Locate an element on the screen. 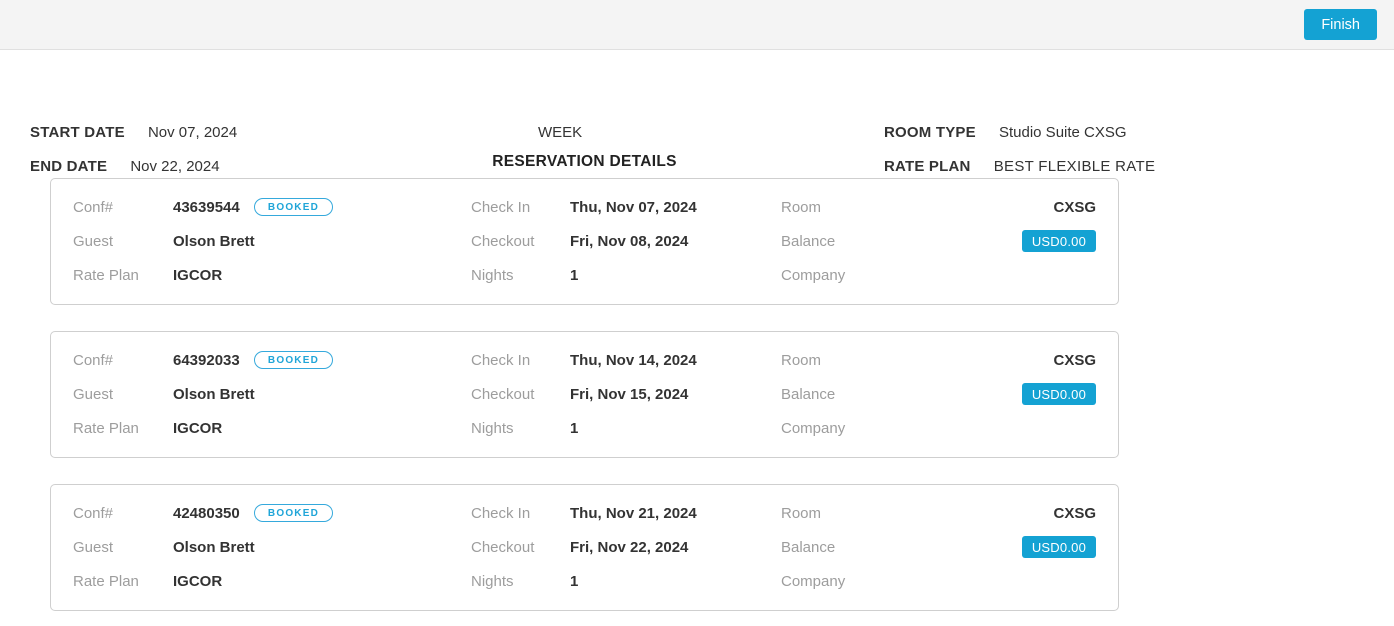 The image size is (1394, 626). checkout-value: Fri, Nov 22, 2024 is located at coordinates (629, 547).